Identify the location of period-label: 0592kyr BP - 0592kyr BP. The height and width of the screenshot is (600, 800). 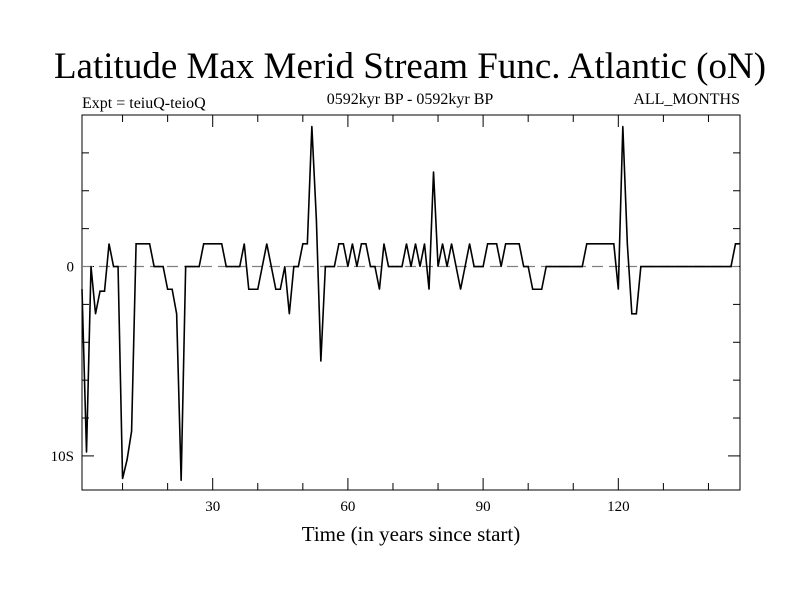
(410, 99).